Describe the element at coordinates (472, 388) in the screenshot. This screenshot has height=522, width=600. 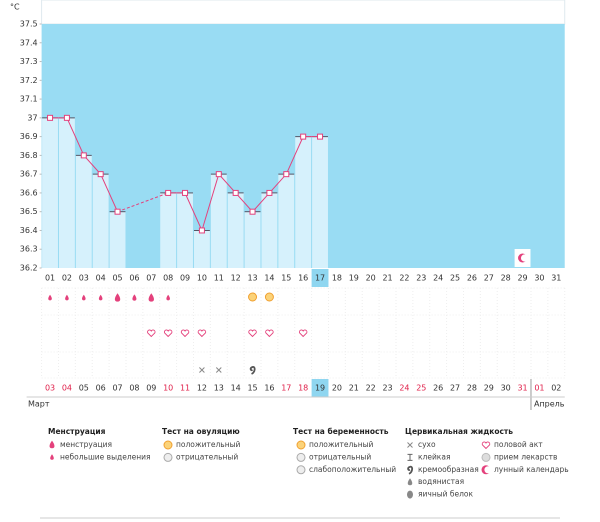
I see `date-label: 28` at that location.